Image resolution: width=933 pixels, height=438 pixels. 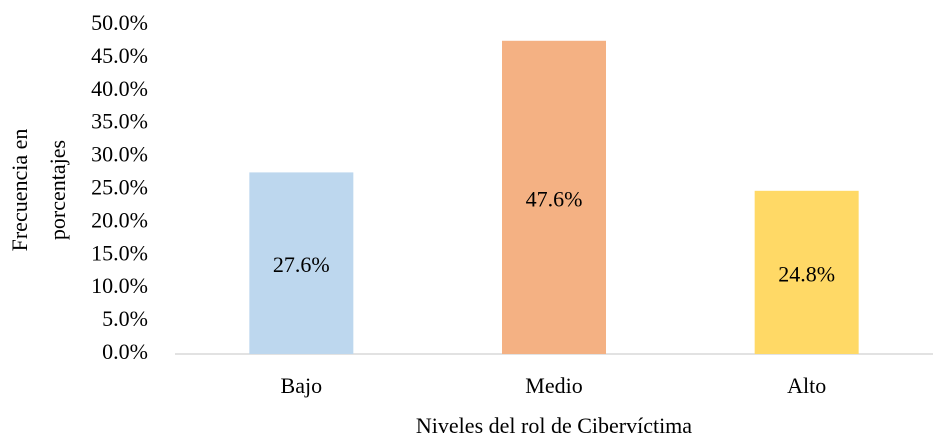 What do you see at coordinates (125, 318) in the screenshot?
I see `y-tick-label: 5.0%` at bounding box center [125, 318].